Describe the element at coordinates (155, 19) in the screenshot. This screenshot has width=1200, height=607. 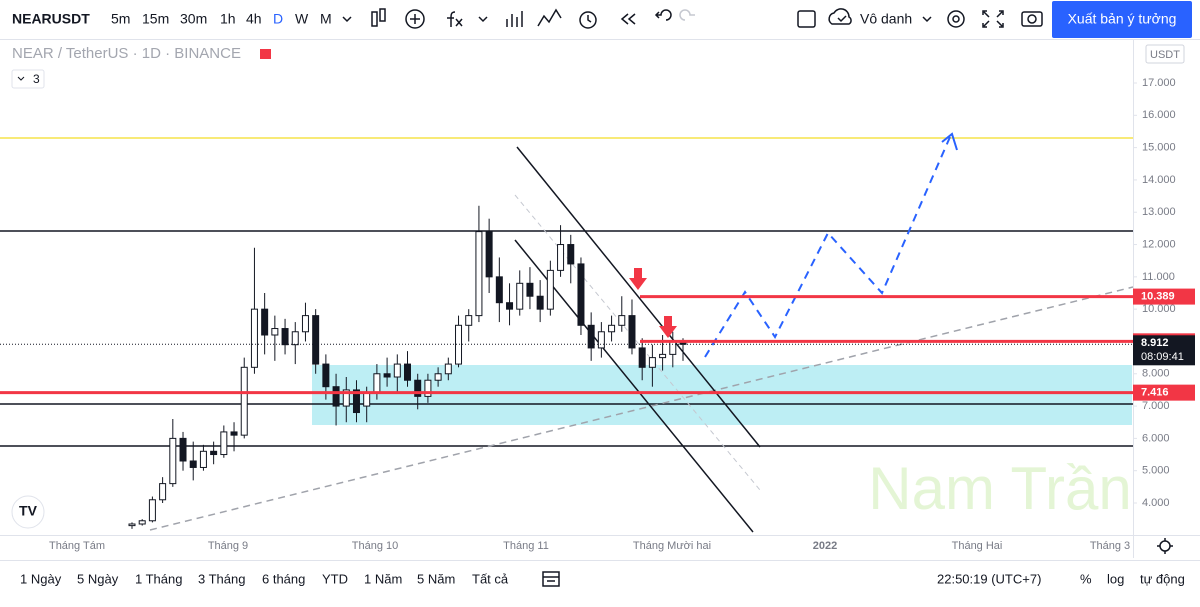
I see `interval: 15m` at that location.